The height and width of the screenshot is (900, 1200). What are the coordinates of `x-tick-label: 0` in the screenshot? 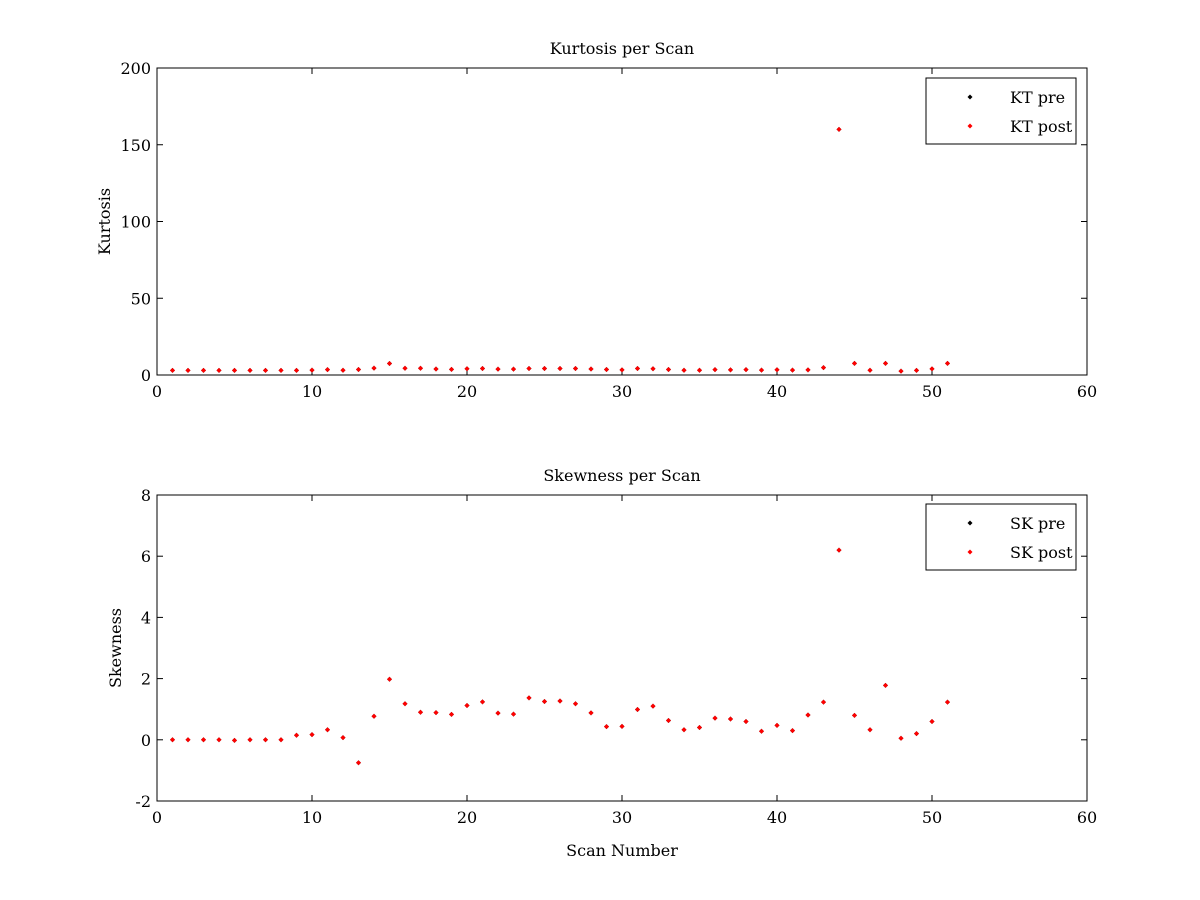 It's located at (157, 391).